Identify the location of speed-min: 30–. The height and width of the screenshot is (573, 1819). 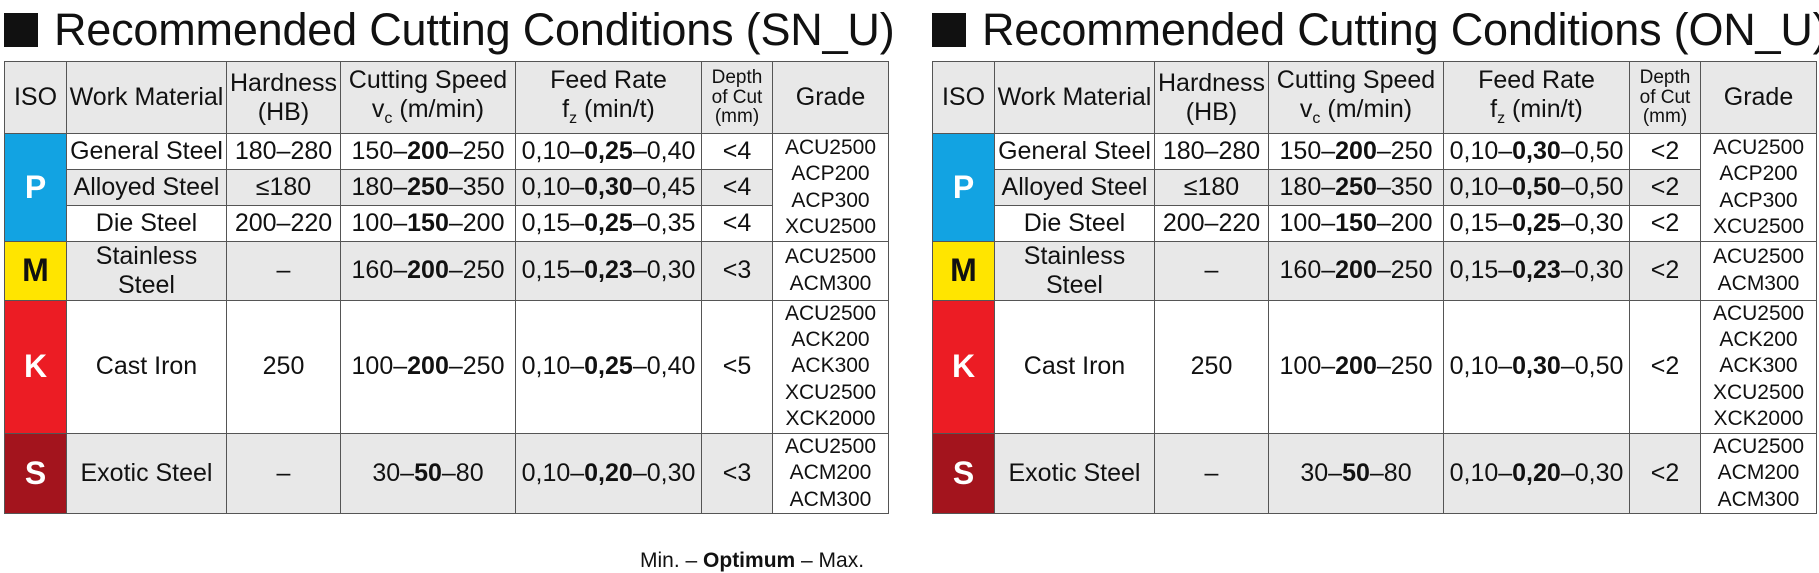
(1321, 473).